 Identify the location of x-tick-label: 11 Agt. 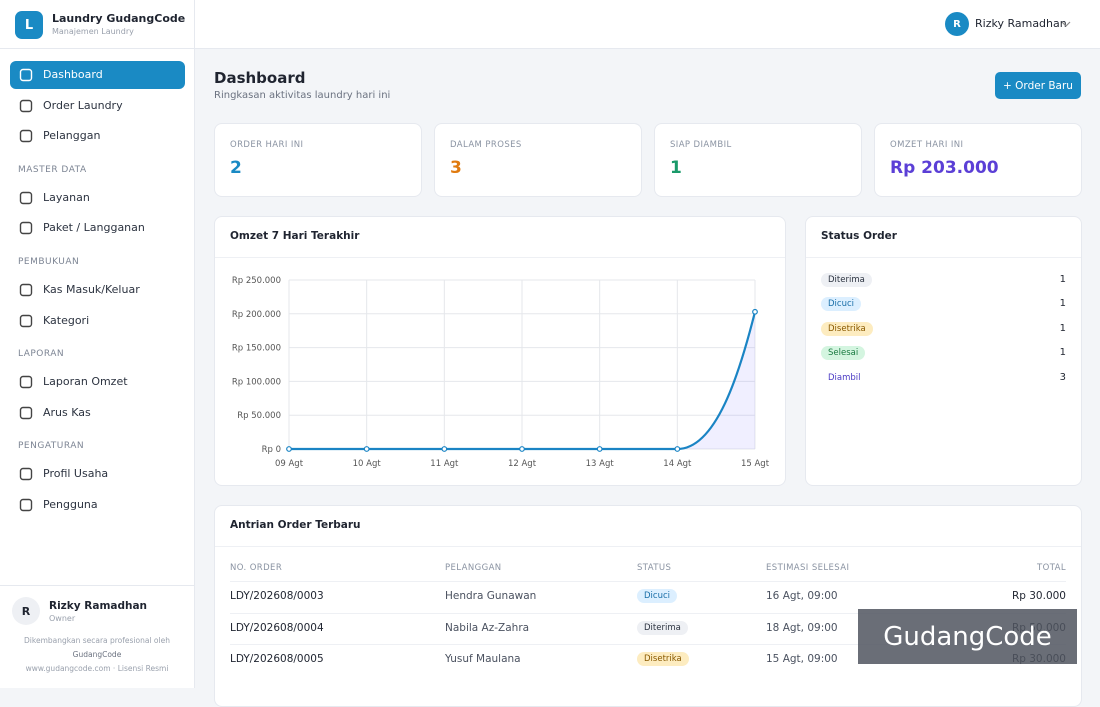
(444, 464).